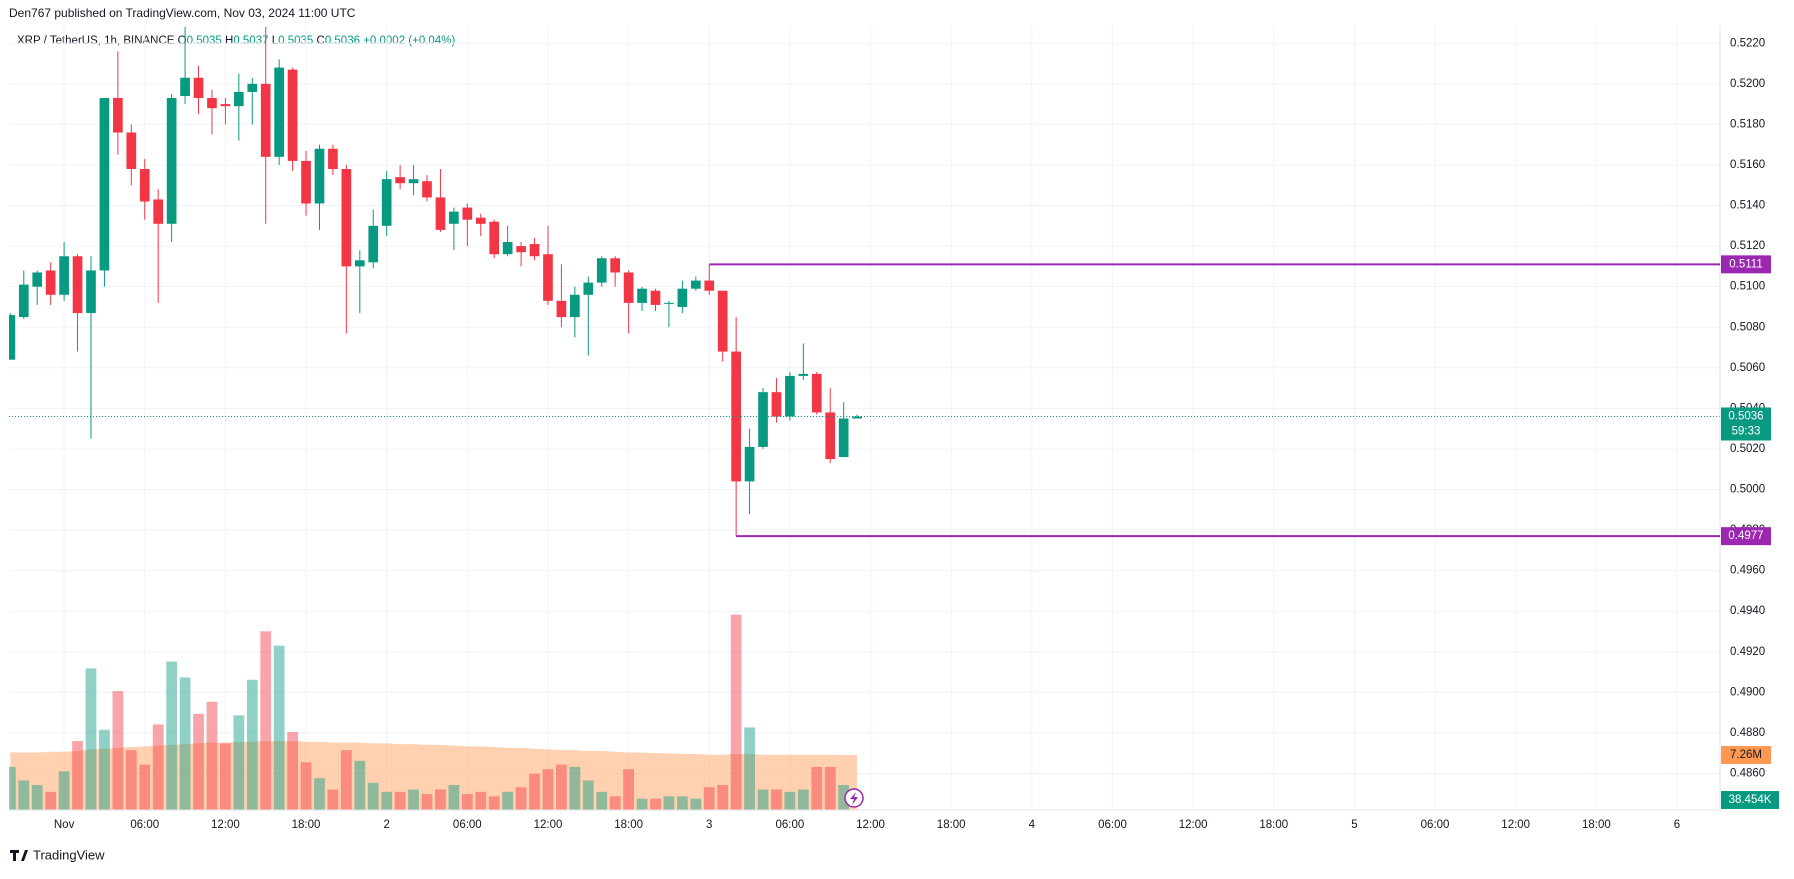 This screenshot has height=879, width=1794. What do you see at coordinates (1747, 571) in the screenshot?
I see `y-tick-label: 0.4960` at bounding box center [1747, 571].